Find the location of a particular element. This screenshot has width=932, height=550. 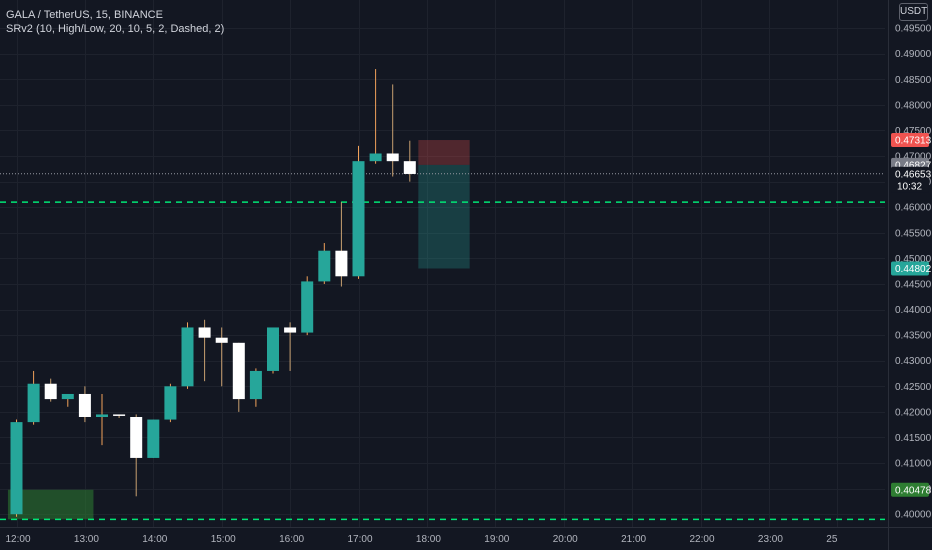

price-tag-label: 0.44802 is located at coordinates (913, 269).